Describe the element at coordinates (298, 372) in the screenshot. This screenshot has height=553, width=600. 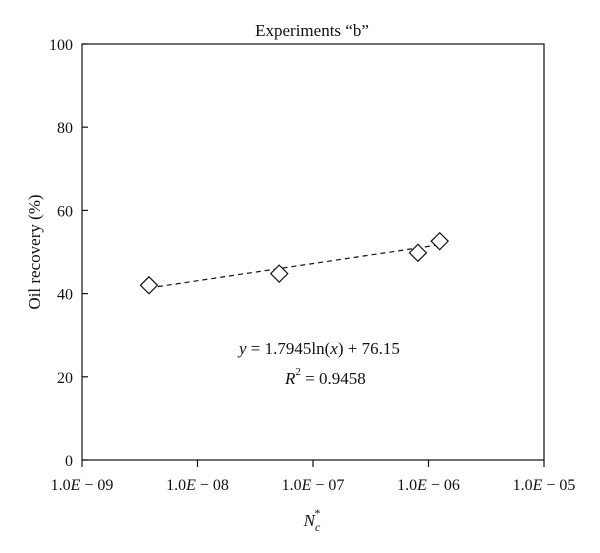
I see `r2-sup: 2` at that location.